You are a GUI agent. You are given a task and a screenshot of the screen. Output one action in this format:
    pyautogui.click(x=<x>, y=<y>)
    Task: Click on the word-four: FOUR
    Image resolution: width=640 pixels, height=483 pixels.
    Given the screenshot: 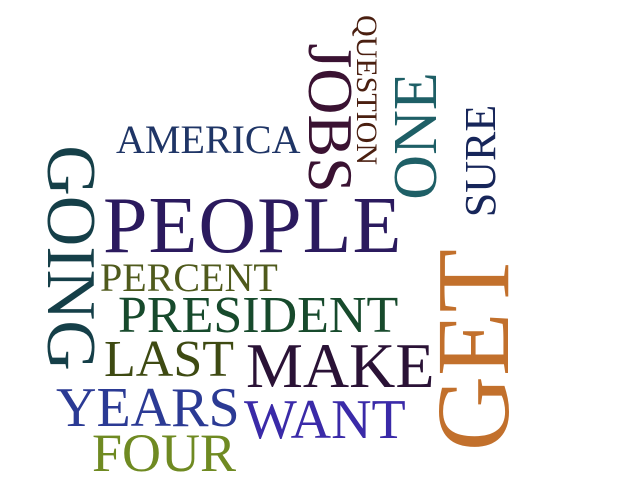 What is the action you would take?
    pyautogui.click(x=164, y=453)
    